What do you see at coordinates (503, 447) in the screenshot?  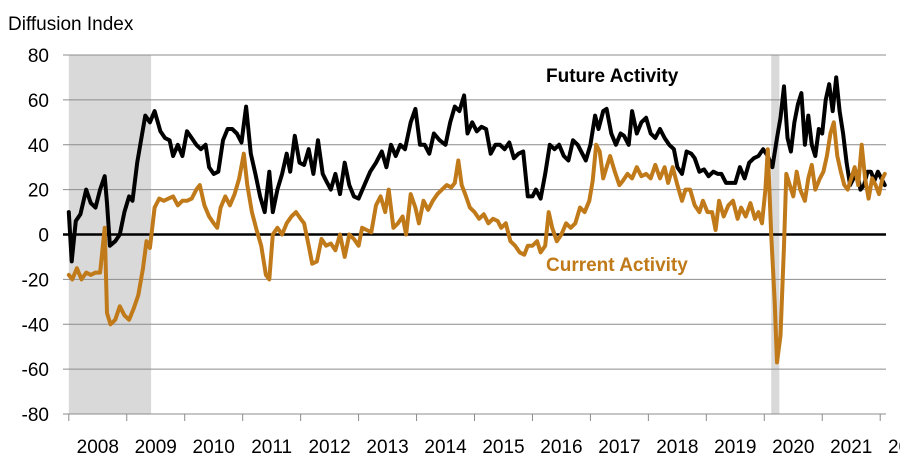 I see `x-tick-label: 2015` at bounding box center [503, 447].